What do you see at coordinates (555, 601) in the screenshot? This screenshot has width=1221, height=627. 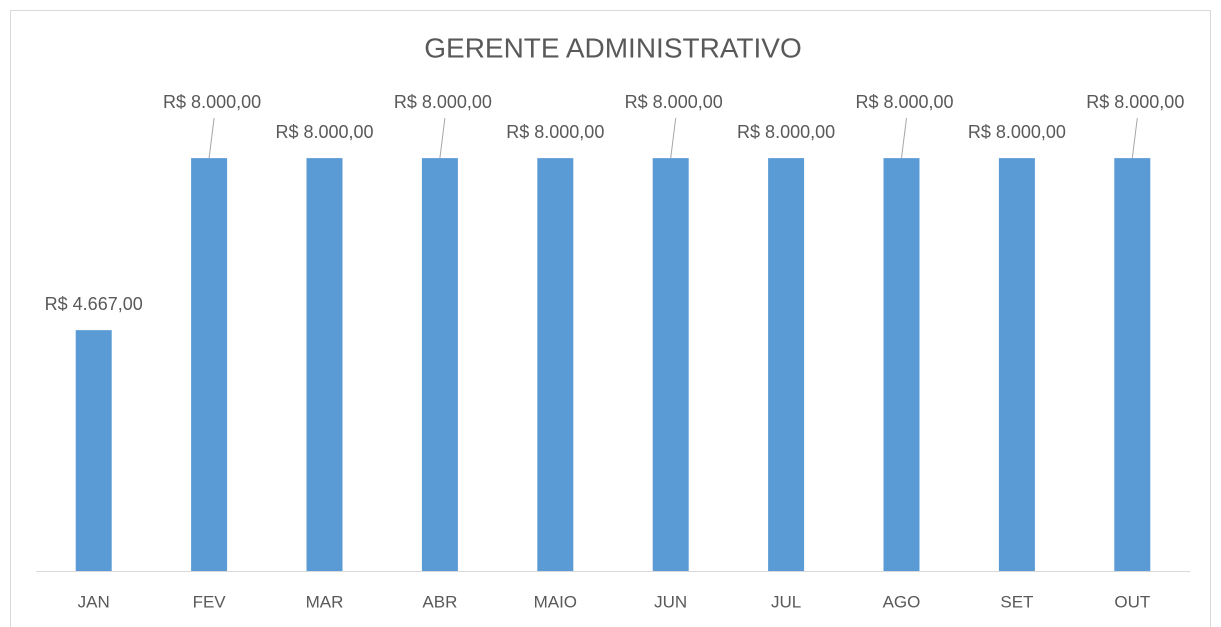 I see `x-tick-label: MAIO` at bounding box center [555, 601].